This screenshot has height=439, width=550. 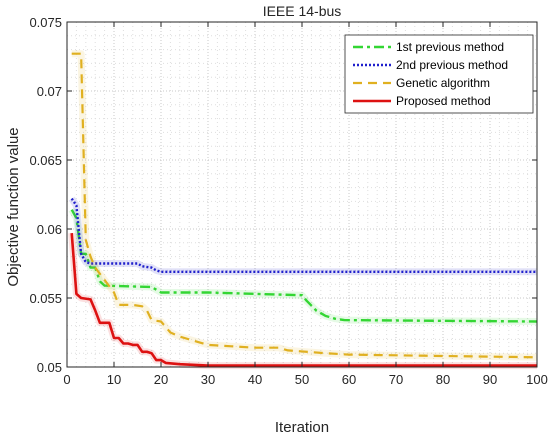 I want to click on legend-label-1: 1st previous method, so click(x=450, y=47).